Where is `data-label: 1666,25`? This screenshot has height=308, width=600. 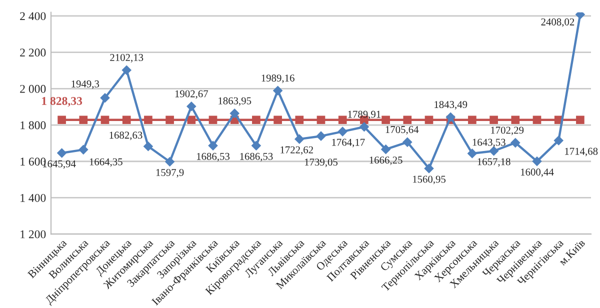 data-label: 1666,25 is located at coordinates (386, 161).